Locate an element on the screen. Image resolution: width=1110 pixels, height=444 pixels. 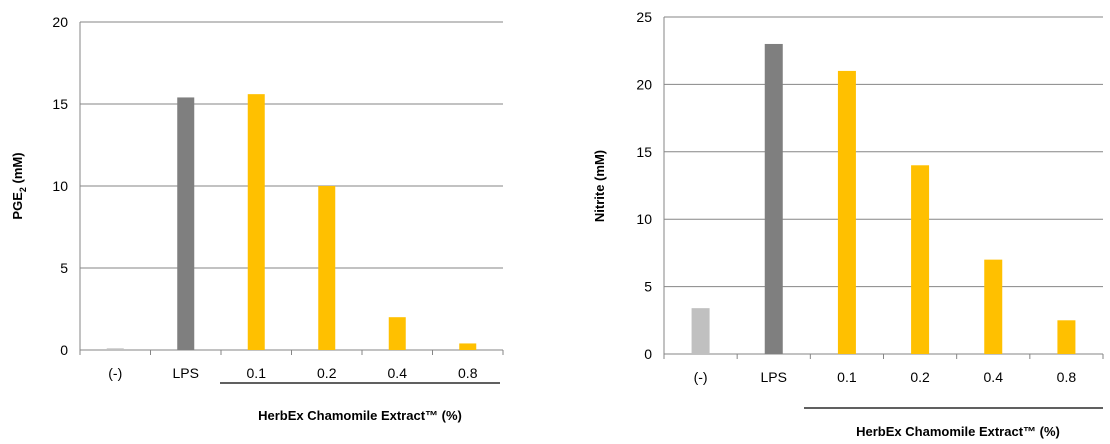
y-tick-label: 25 is located at coordinates (644, 17).